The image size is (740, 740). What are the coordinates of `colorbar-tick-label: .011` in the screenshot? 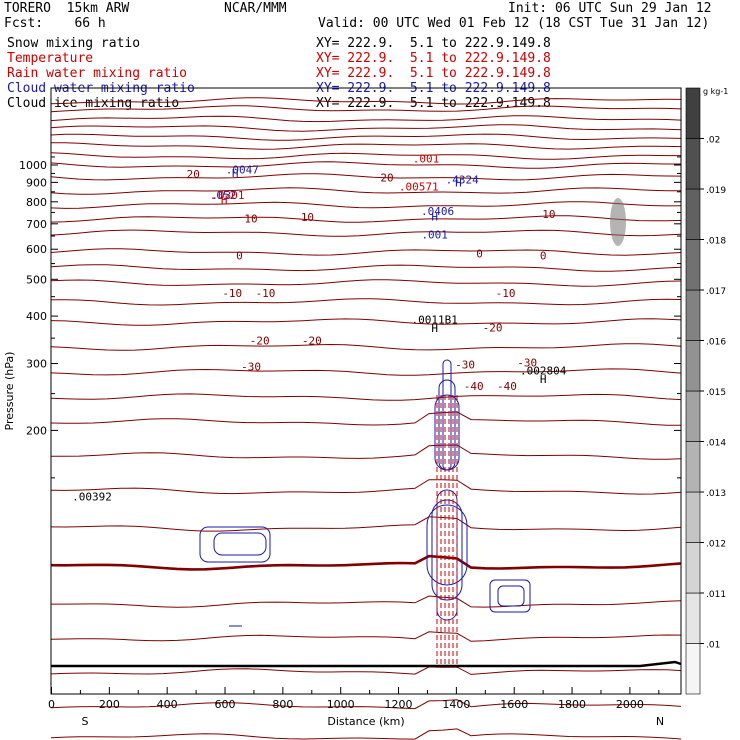 It's located at (716, 595).